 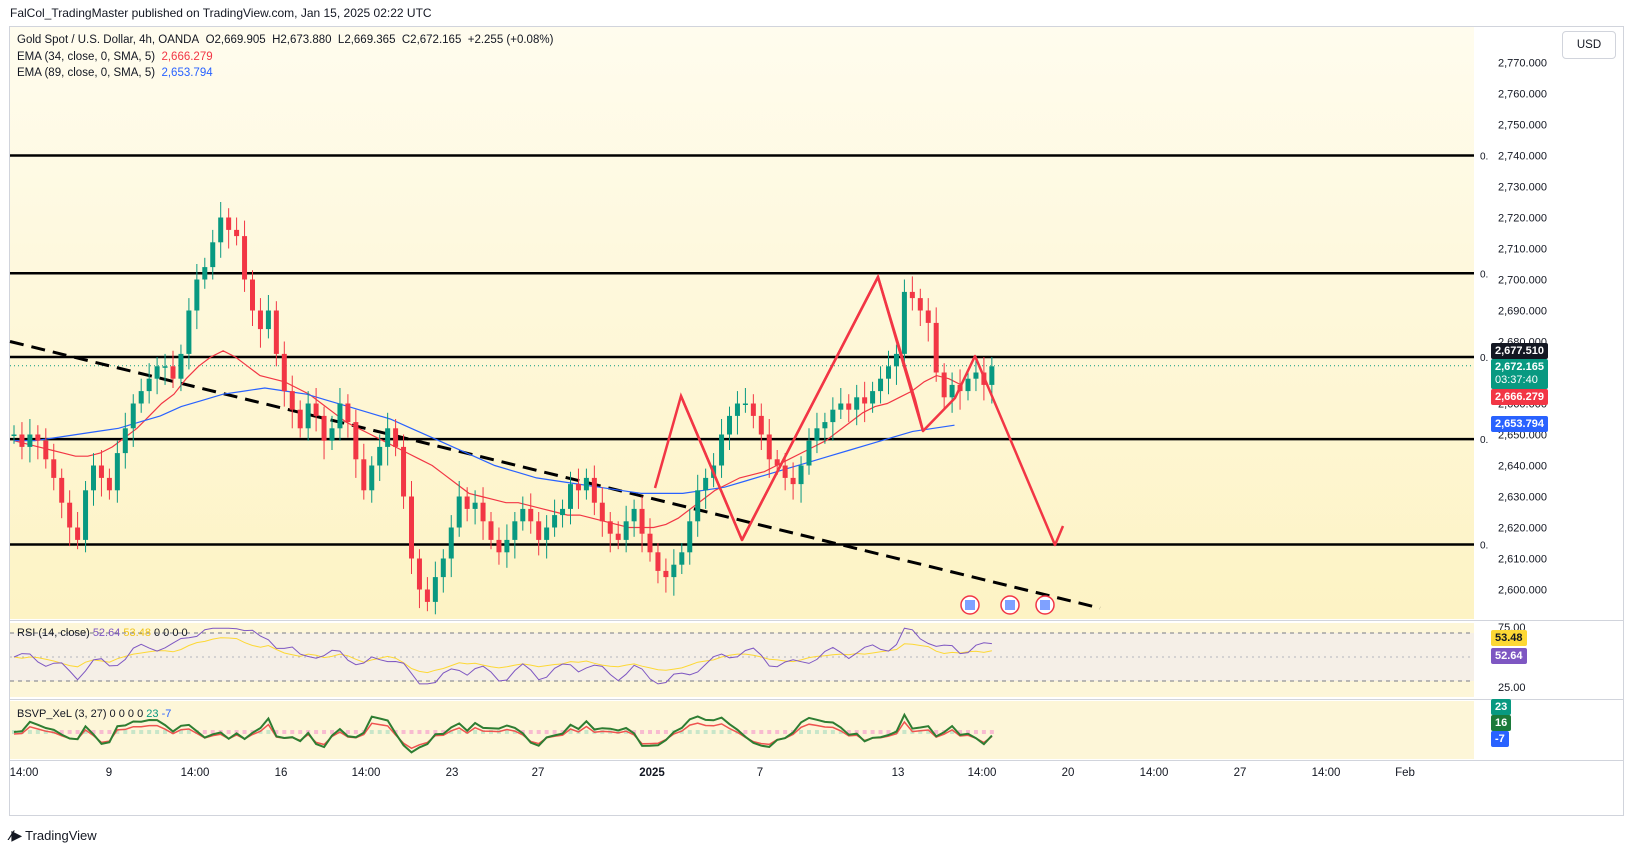 I want to click on bsvp-sell-line, so click(x=503, y=735).